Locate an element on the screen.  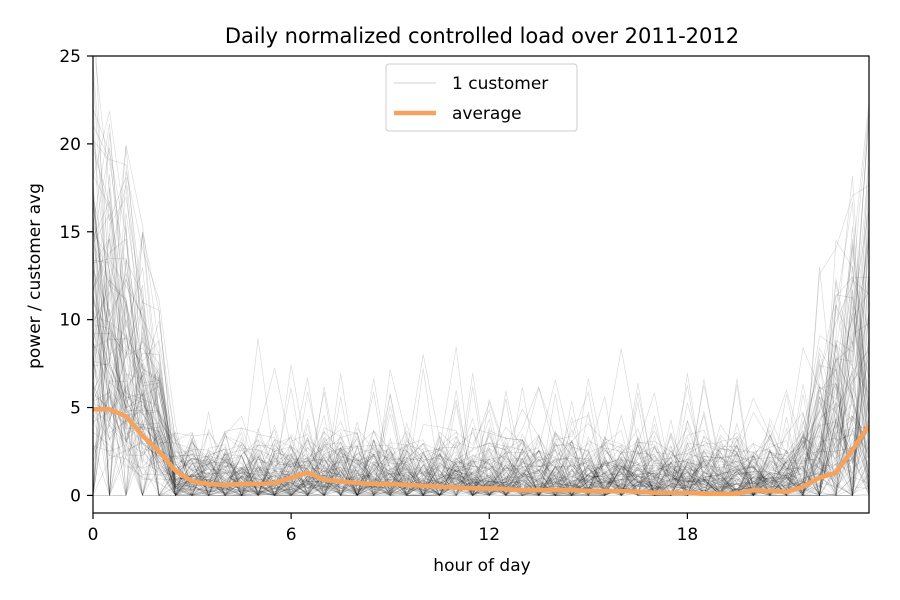
legend-label: 1 customer is located at coordinates (500, 84).